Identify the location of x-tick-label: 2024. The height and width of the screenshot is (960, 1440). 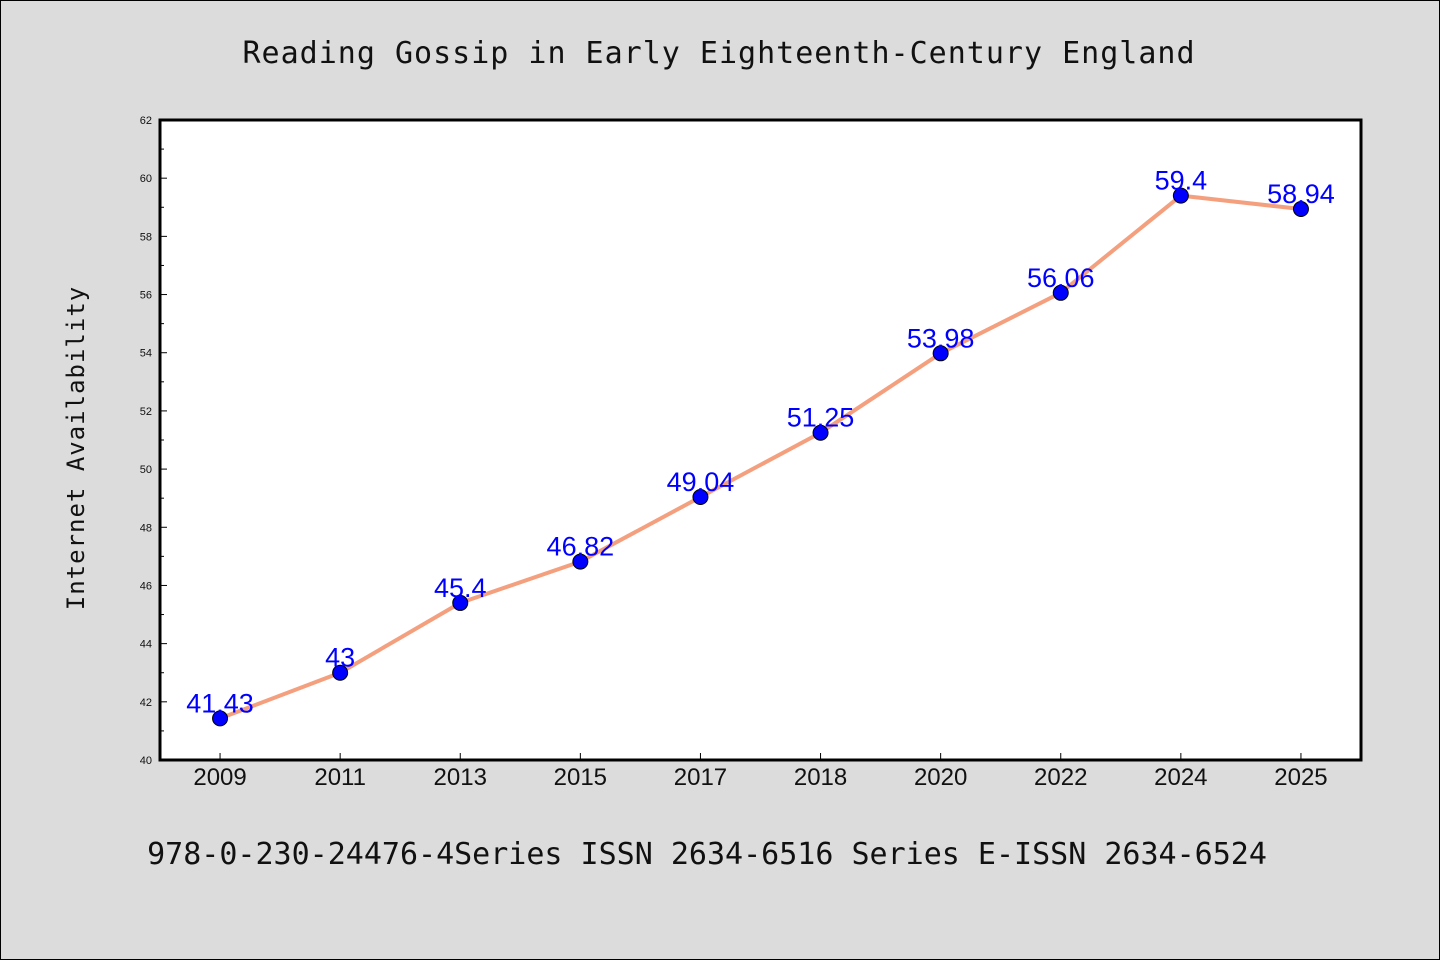
(1180, 777).